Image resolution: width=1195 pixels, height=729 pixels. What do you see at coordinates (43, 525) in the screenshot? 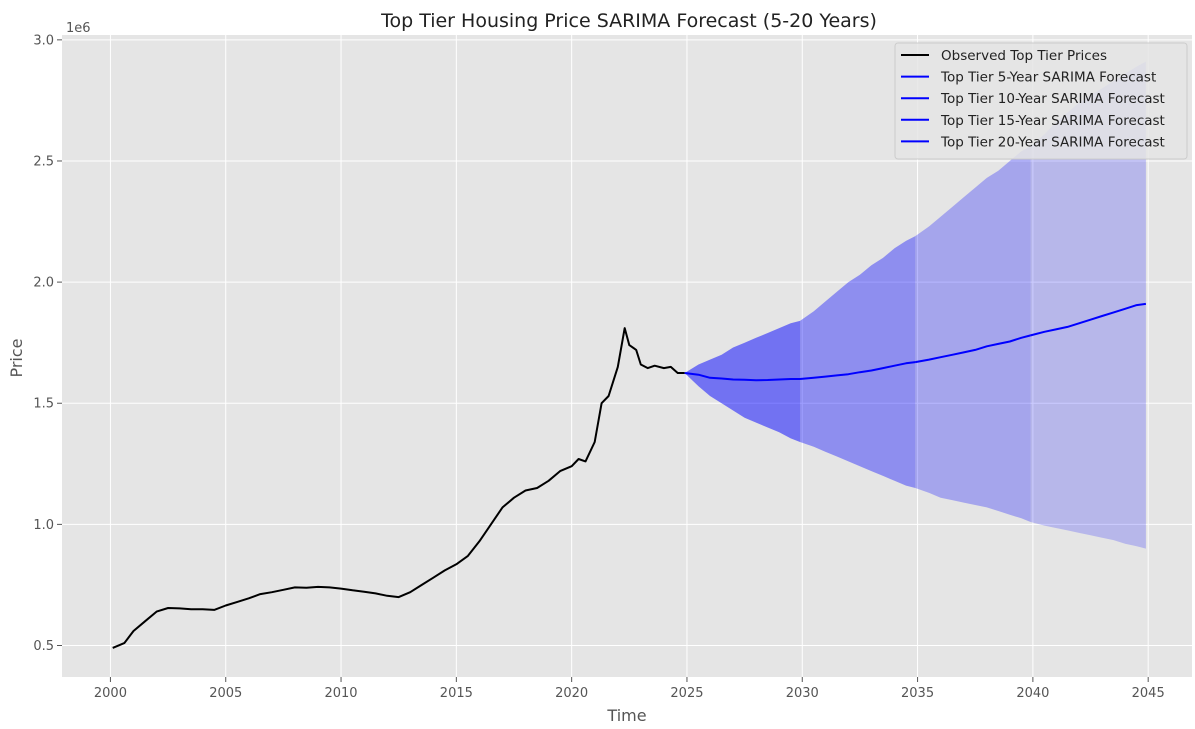
I see `y-tick-label-1: 1.0` at bounding box center [43, 525].